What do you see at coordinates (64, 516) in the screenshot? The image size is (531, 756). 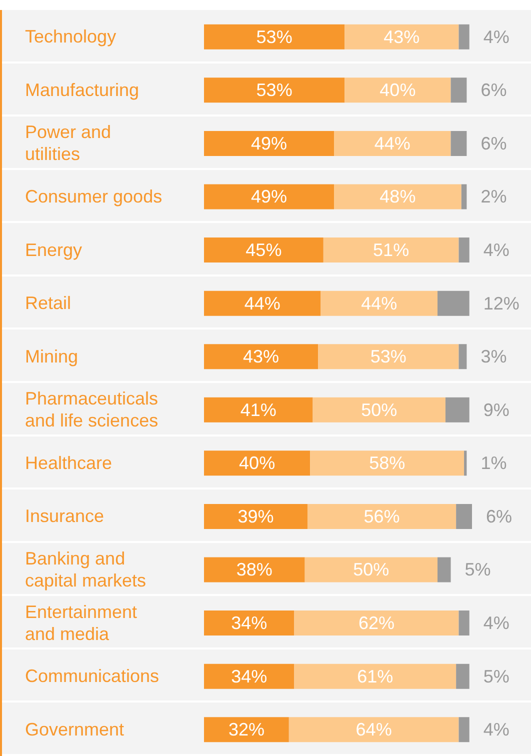 I see `y-tick-label: Insurance` at bounding box center [64, 516].